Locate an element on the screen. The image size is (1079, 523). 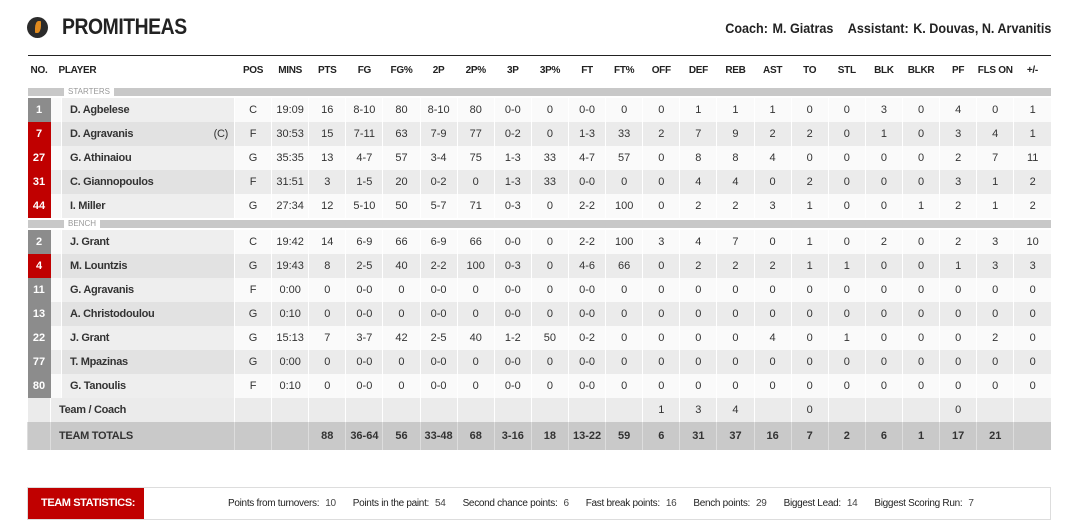
player-name: A. Christodoulou is located at coordinates (148, 313).